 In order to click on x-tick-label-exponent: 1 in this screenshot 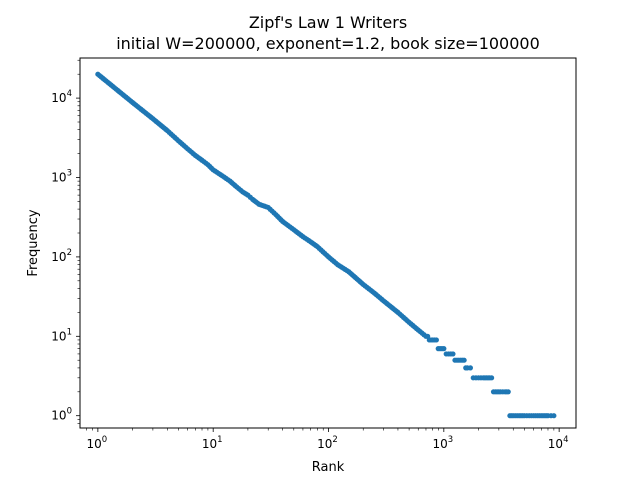, I will do `click(219, 440)`.